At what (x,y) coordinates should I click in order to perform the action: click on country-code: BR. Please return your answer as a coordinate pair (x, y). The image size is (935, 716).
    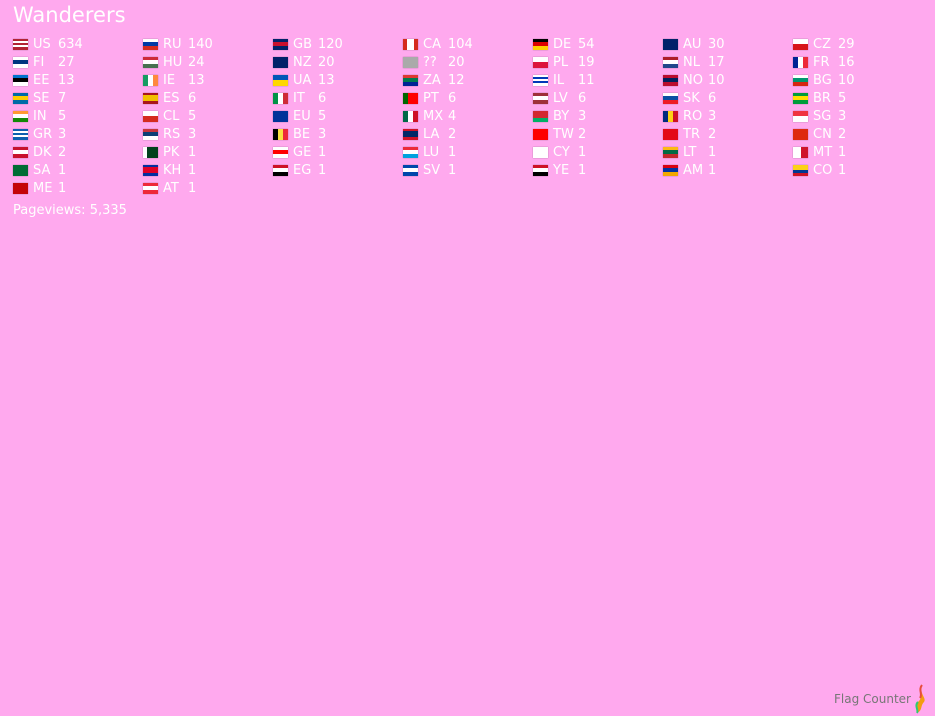
    Looking at the image, I should click on (822, 98).